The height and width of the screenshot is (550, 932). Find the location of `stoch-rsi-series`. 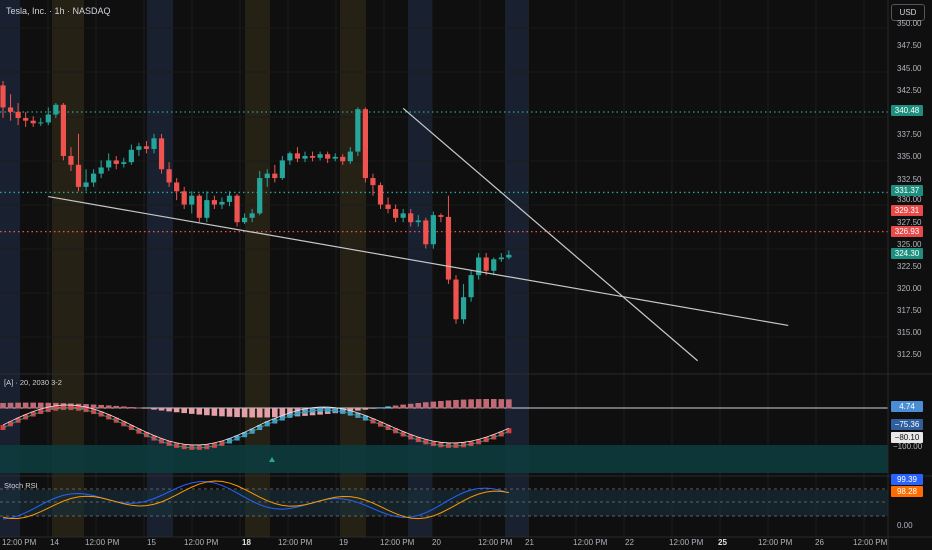

stoch-rsi-series is located at coordinates (444, 500).